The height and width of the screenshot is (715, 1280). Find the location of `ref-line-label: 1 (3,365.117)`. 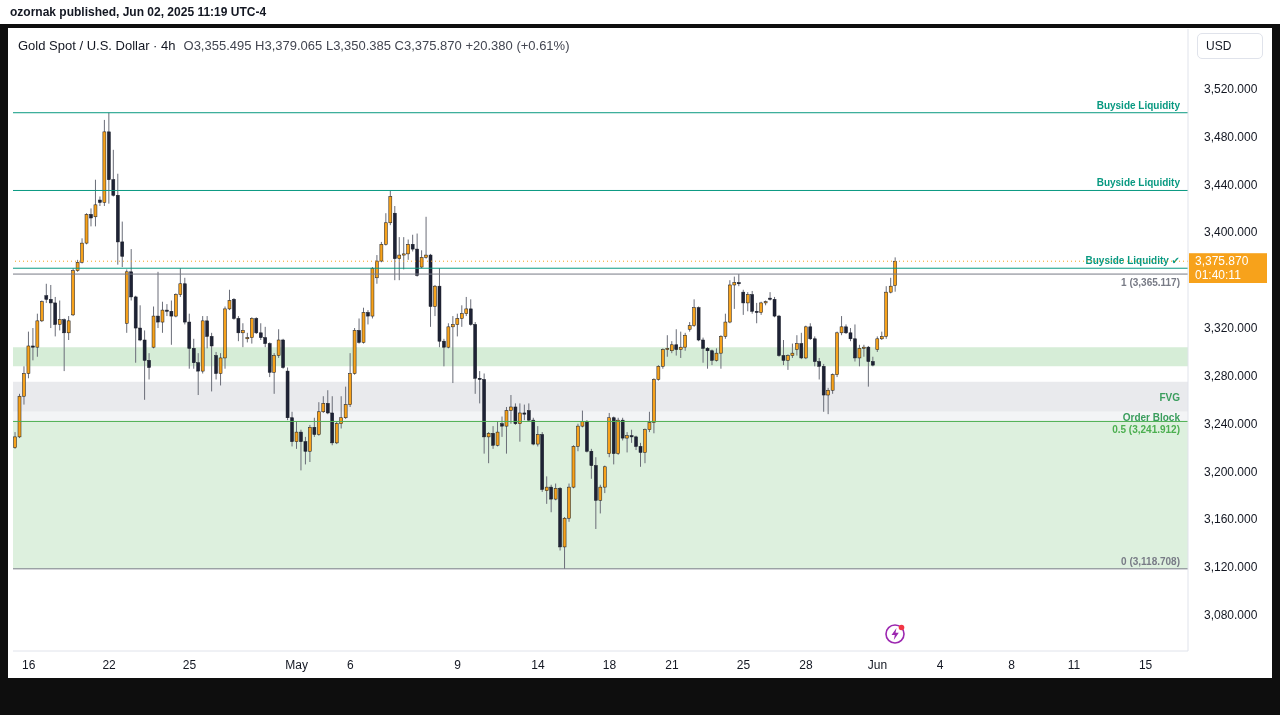

ref-line-label: 1 (3,365.117) is located at coordinates (1150, 283).